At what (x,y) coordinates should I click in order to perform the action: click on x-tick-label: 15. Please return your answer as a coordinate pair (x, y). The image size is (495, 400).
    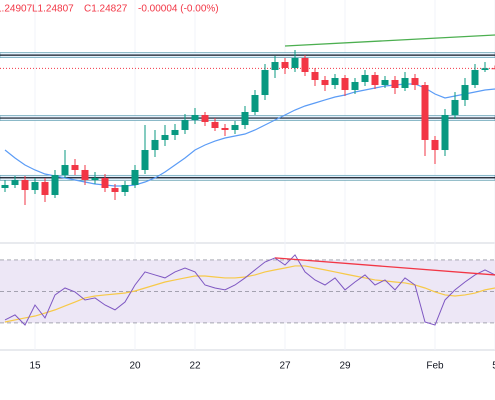
    Looking at the image, I should click on (35, 366).